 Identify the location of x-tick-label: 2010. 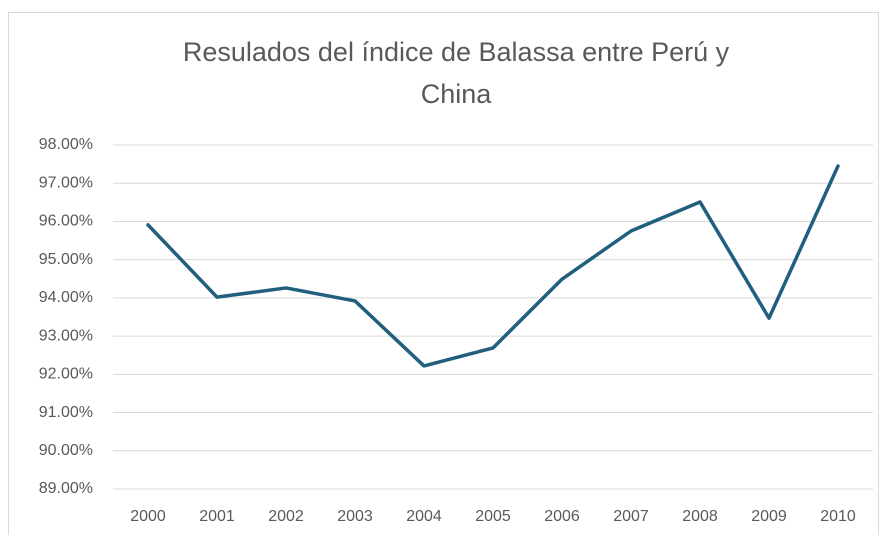
(838, 516).